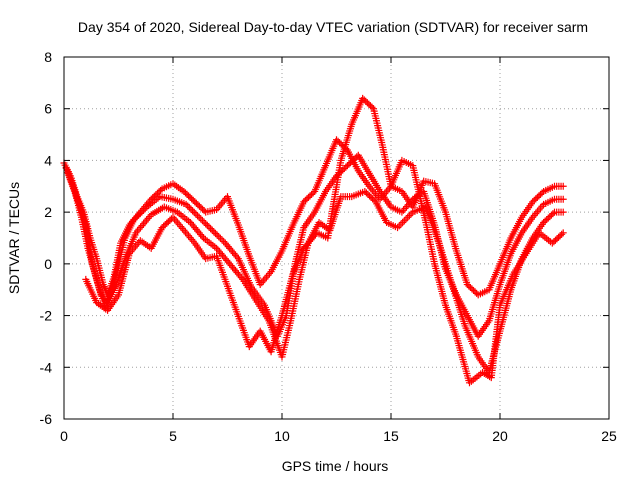 This screenshot has width=640, height=480. What do you see at coordinates (46, 367) in the screenshot?
I see `y-tick-label: -4` at bounding box center [46, 367].